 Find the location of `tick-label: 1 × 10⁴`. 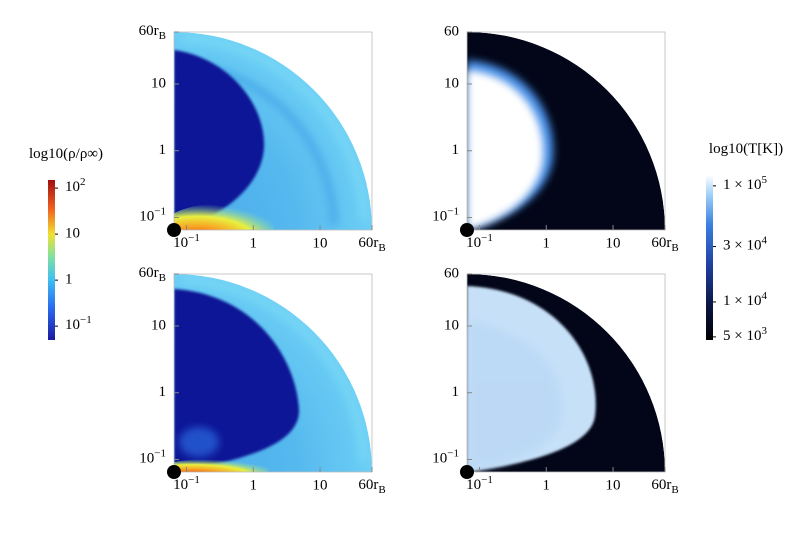

tick-label: 1 × 10⁴ is located at coordinates (745, 299).